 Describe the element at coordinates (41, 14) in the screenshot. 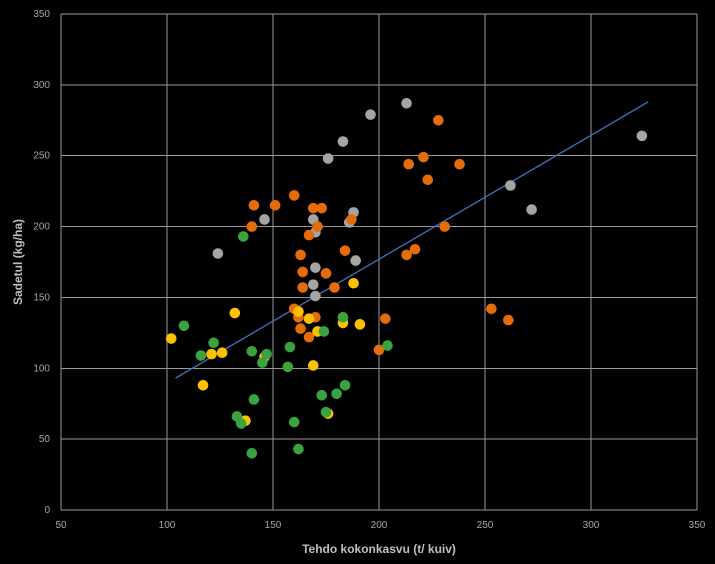

I see `y-tick-label: 350` at that location.